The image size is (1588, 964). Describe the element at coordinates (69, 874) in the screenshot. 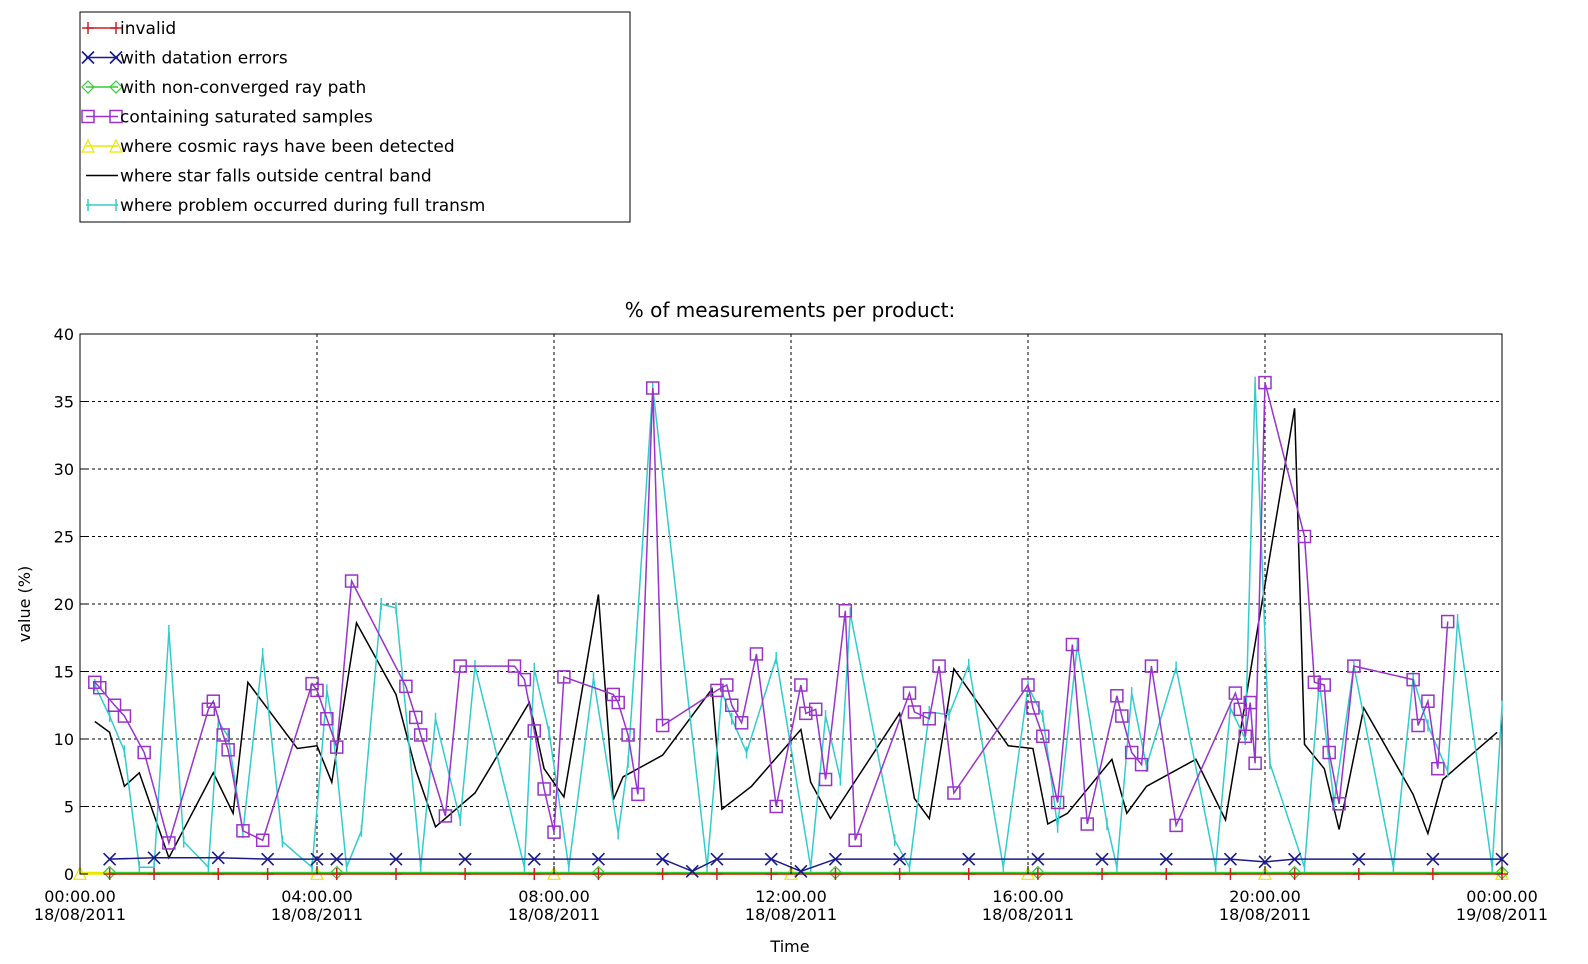

I see `y-tick-label: 0` at that location.